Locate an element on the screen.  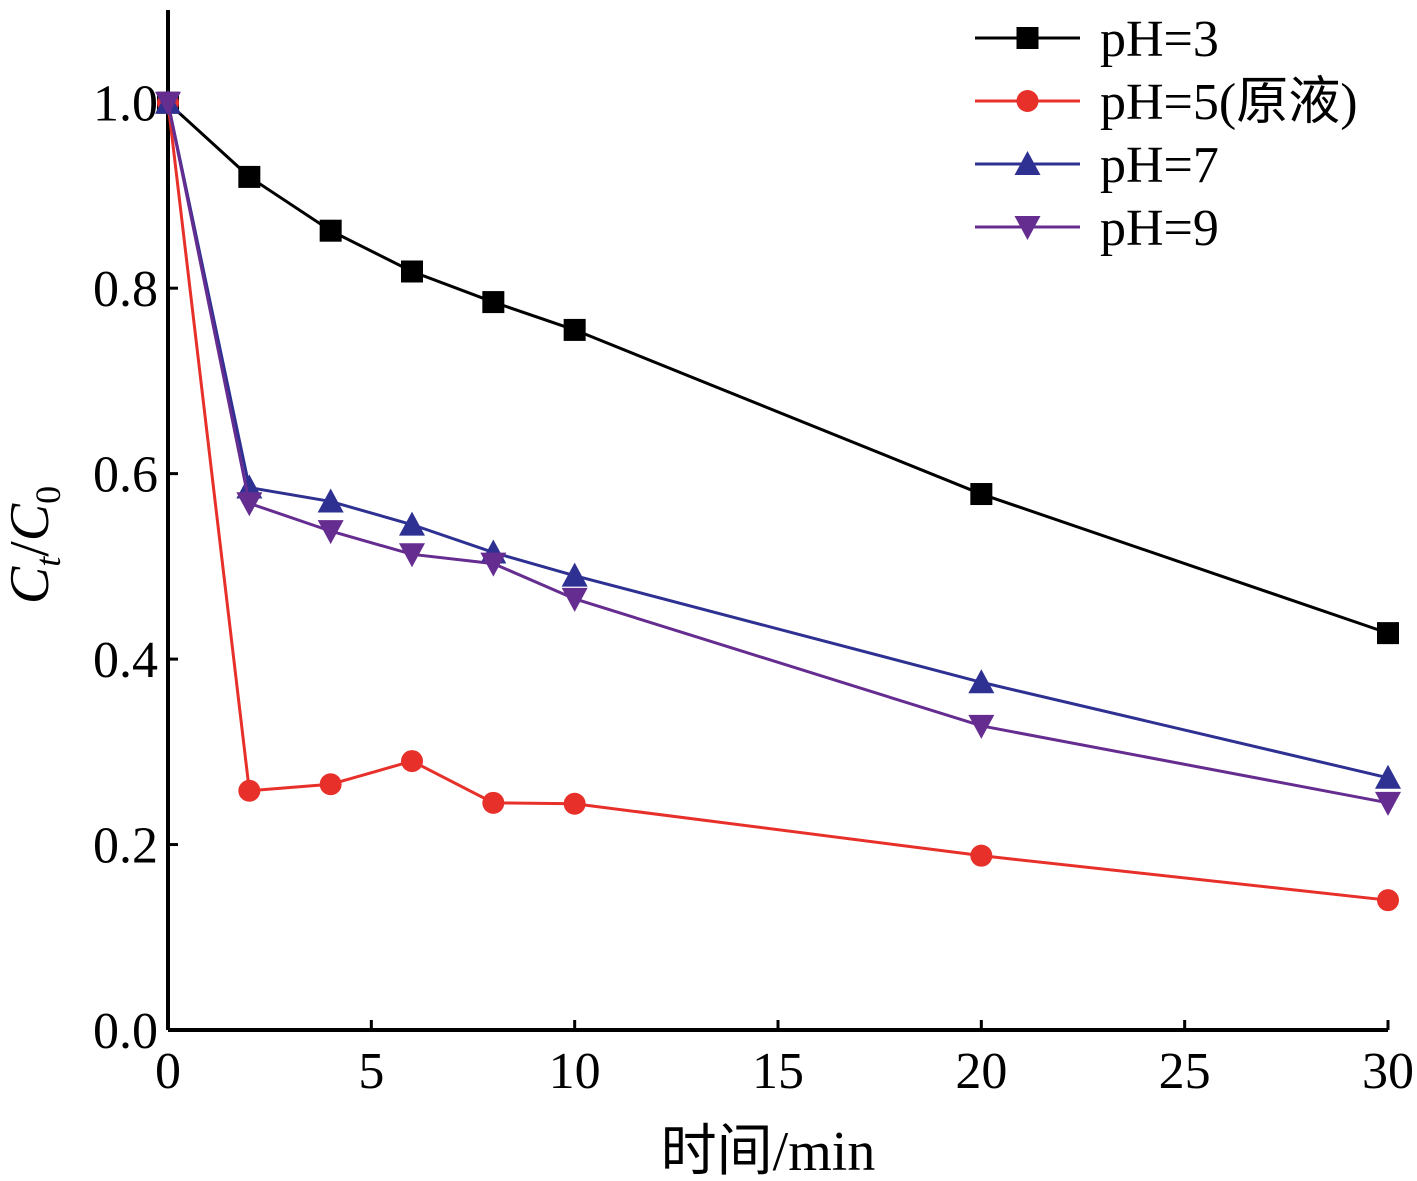
y-tick-label: 0.8 is located at coordinates (125, 289).